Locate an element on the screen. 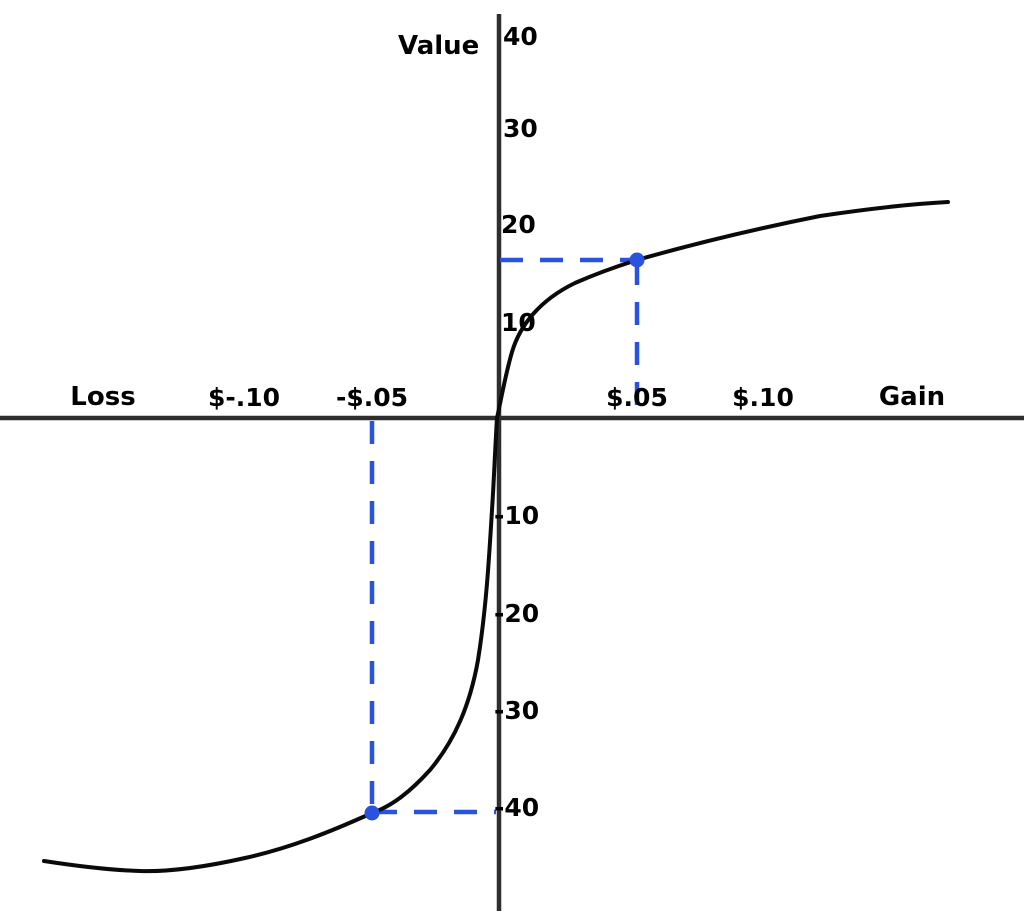 This screenshot has width=1024, height=919. gain-data-point is located at coordinates (637, 260).